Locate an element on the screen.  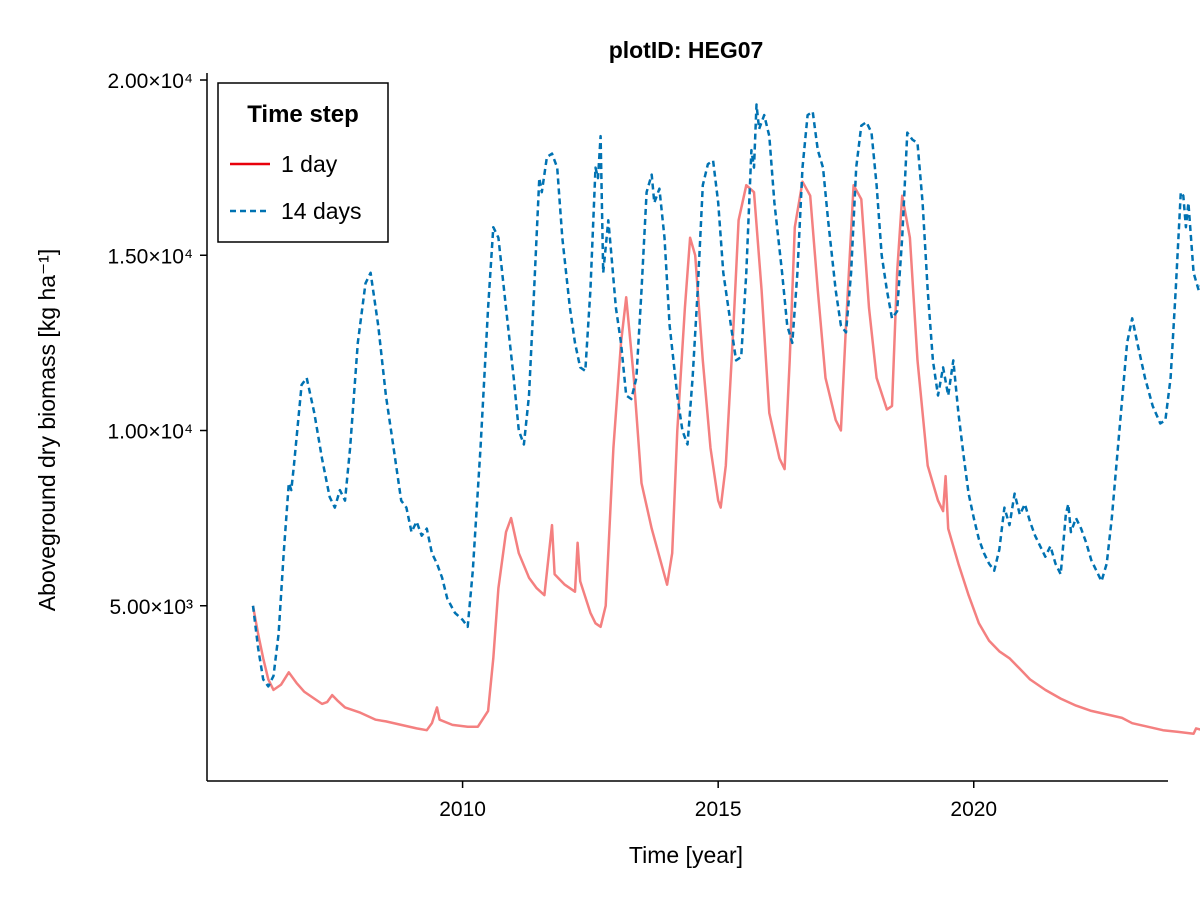
y-ticks: 5.00×10³ 1.00×10⁴ 1.50×10⁴ 2.00×10⁴ is located at coordinates (157, 344).